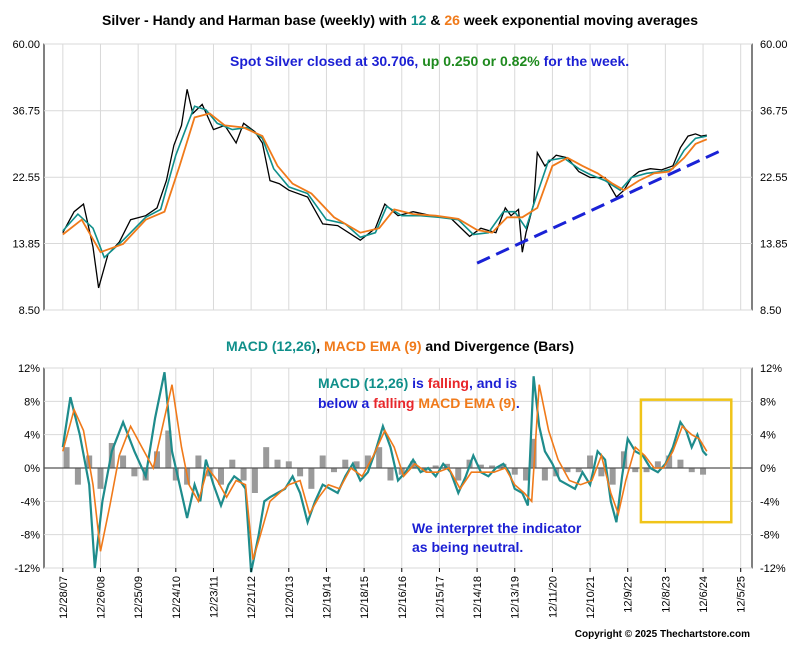 This screenshot has height=648, width=800. What do you see at coordinates (26, 178) in the screenshot?
I see `price-ytick-left: 22.55` at bounding box center [26, 178].